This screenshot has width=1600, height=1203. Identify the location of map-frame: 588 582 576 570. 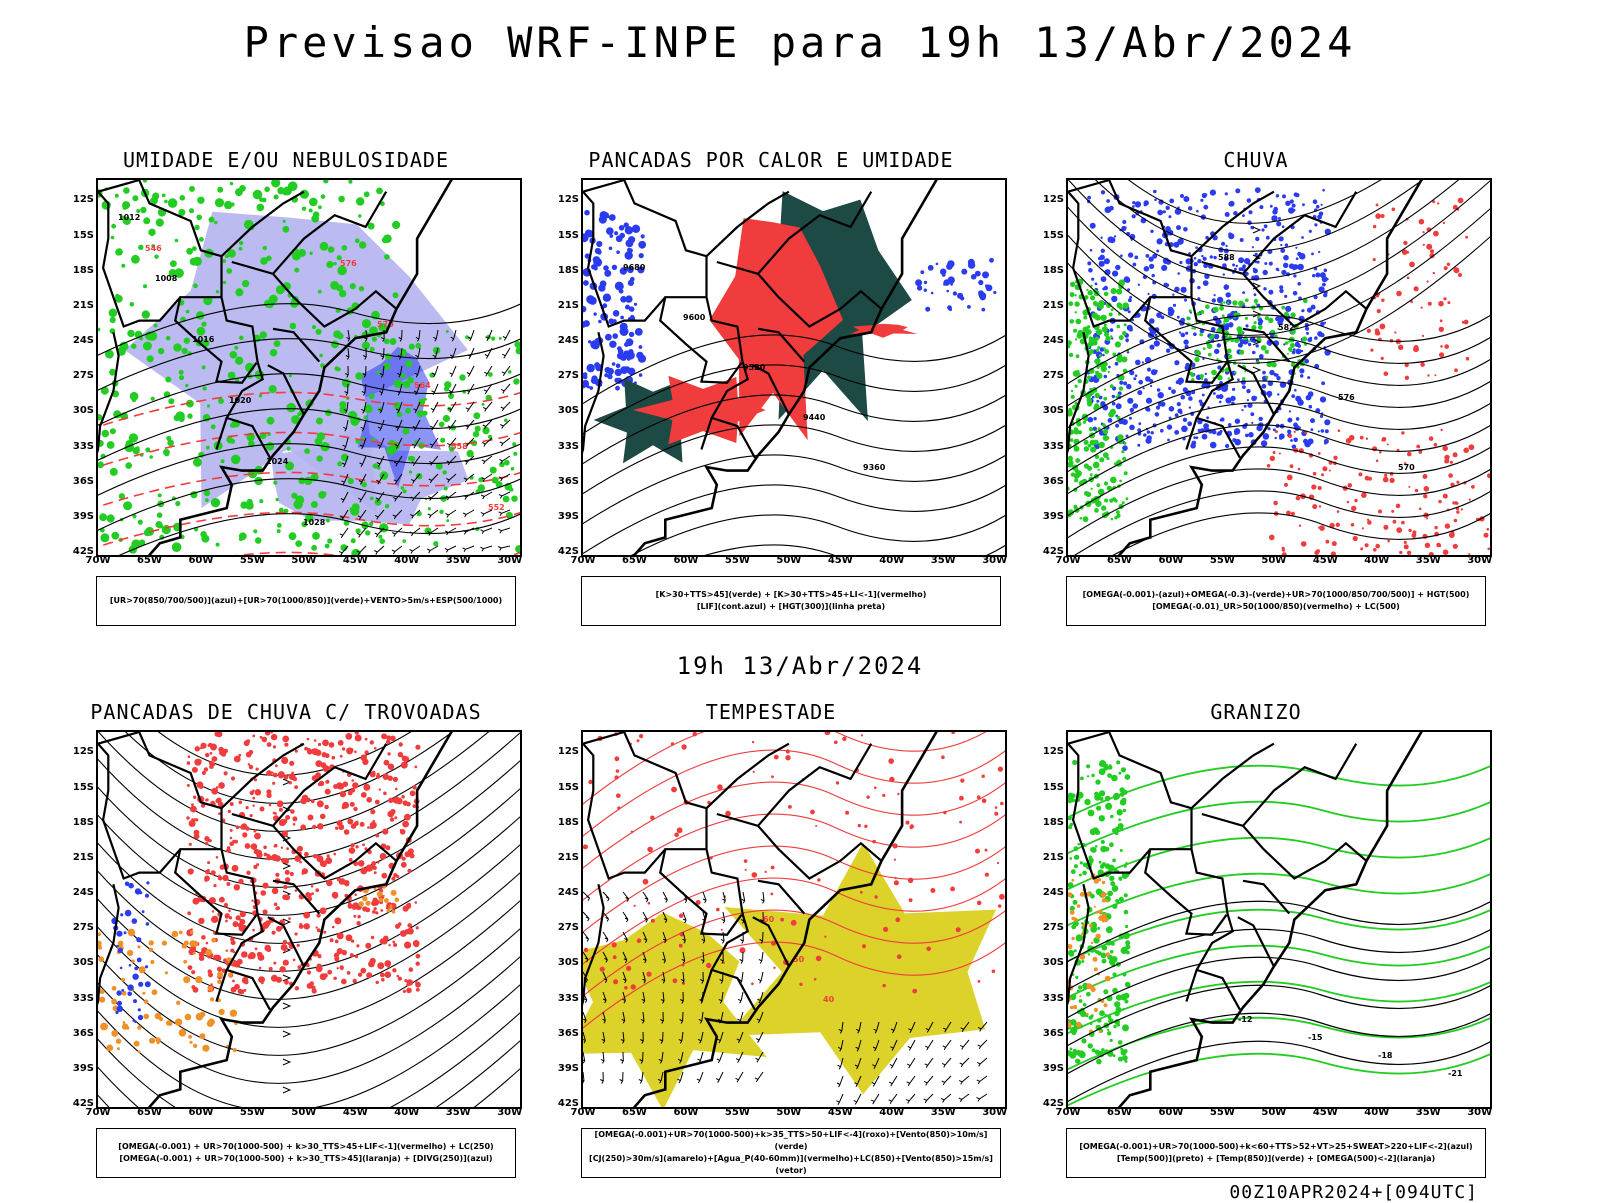
(1279, 367).